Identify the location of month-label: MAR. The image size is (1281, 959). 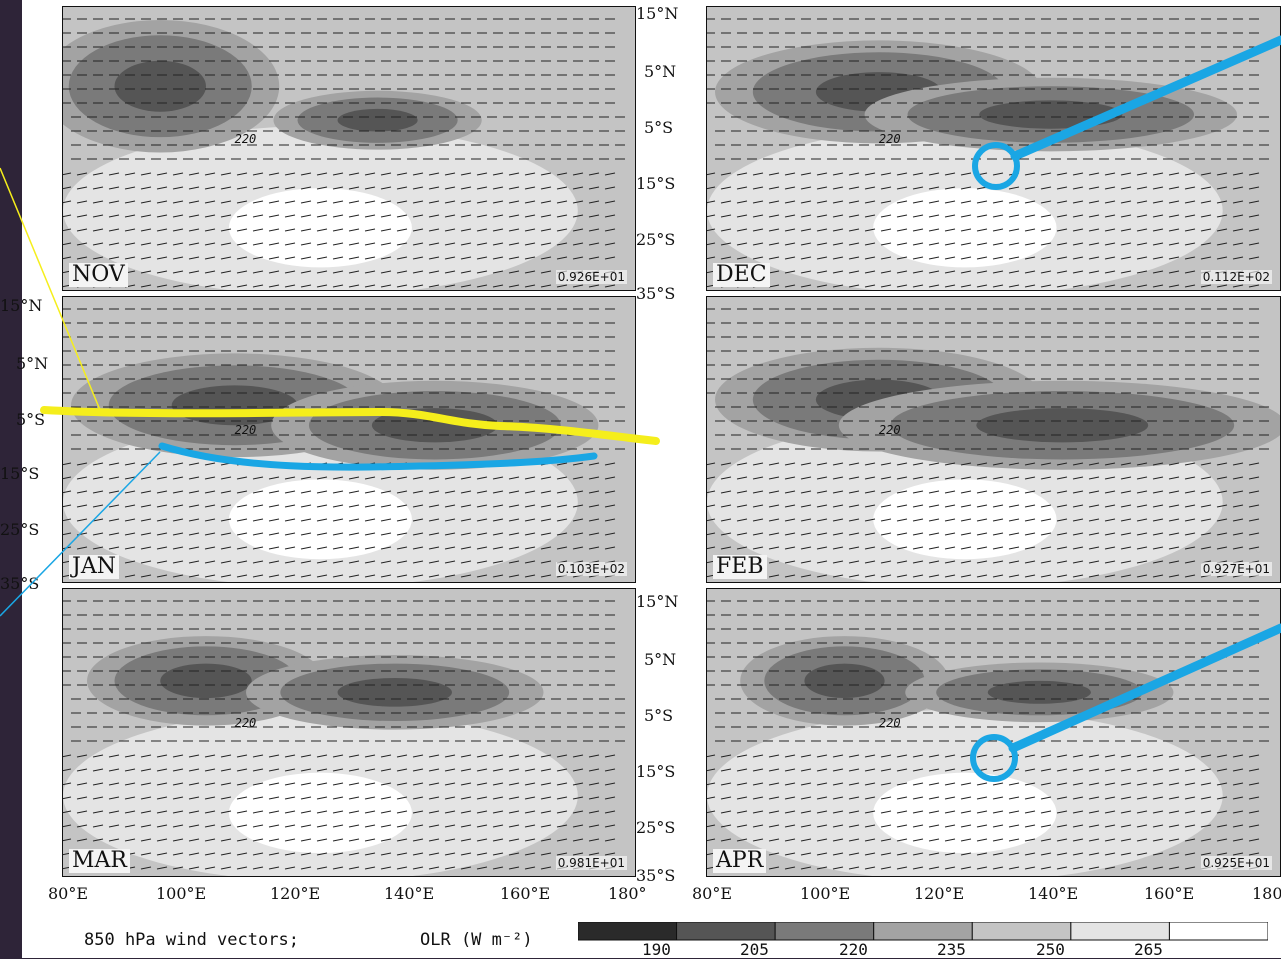
(99, 861).